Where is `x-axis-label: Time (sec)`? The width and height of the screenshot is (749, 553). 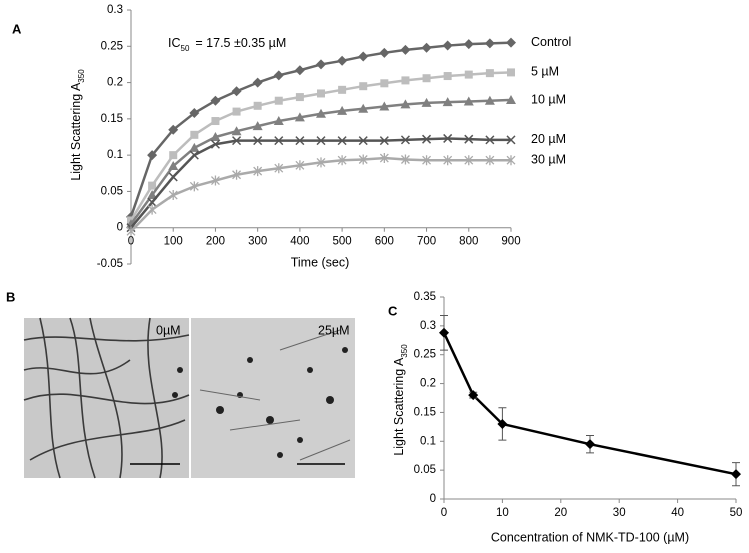 x-axis-label: Time (sec) is located at coordinates (320, 262).